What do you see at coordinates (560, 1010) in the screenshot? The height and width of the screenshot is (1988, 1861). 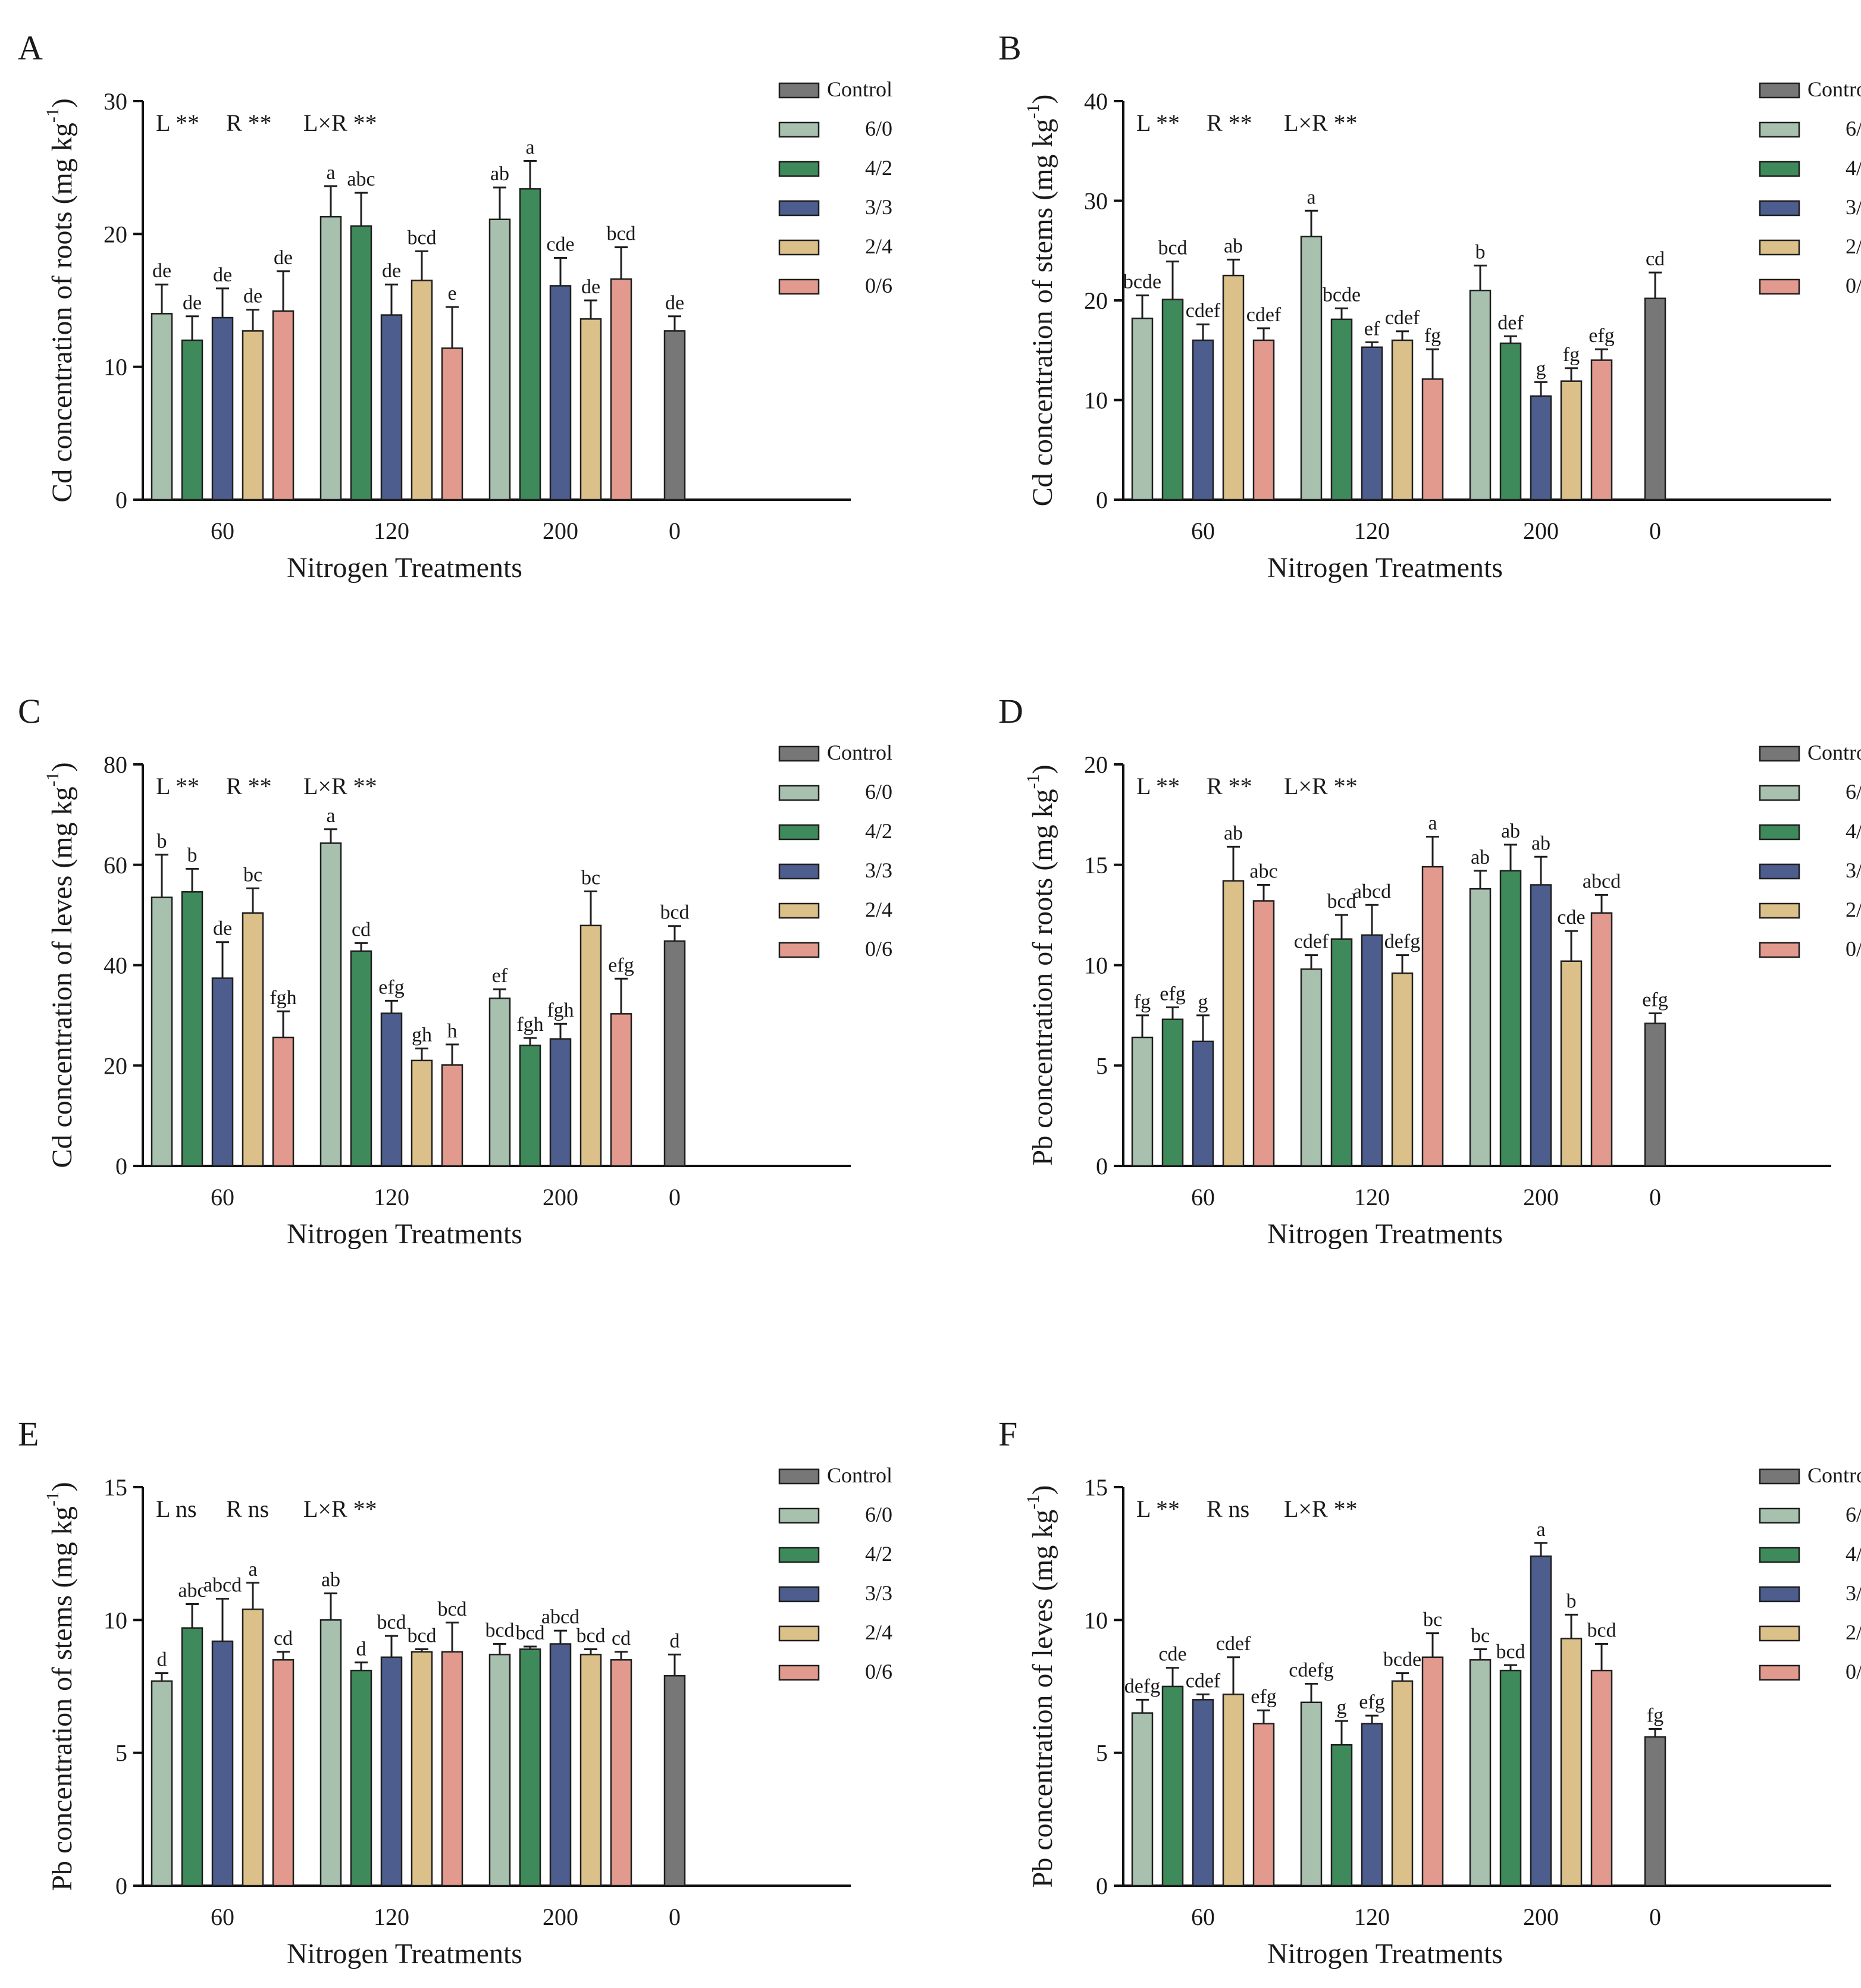 I see `data-label: fgh` at bounding box center [560, 1010].